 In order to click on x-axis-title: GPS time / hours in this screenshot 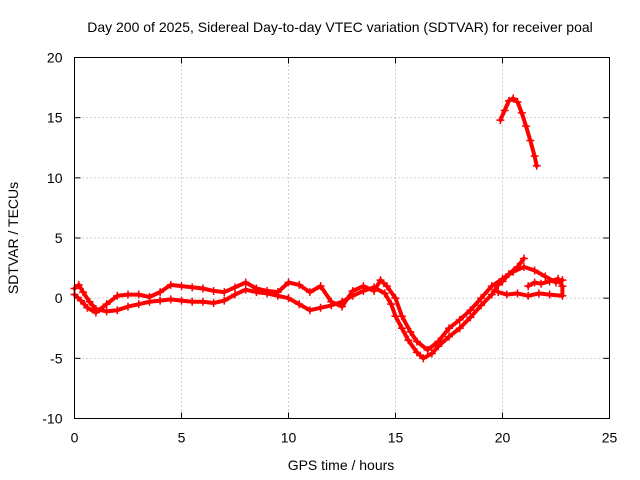, I will do `click(341, 465)`.